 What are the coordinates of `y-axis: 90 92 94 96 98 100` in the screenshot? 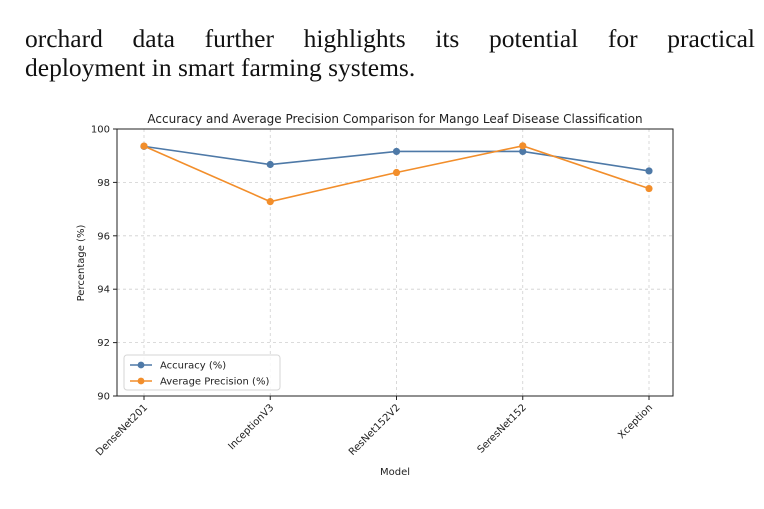 It's located at (104, 264).